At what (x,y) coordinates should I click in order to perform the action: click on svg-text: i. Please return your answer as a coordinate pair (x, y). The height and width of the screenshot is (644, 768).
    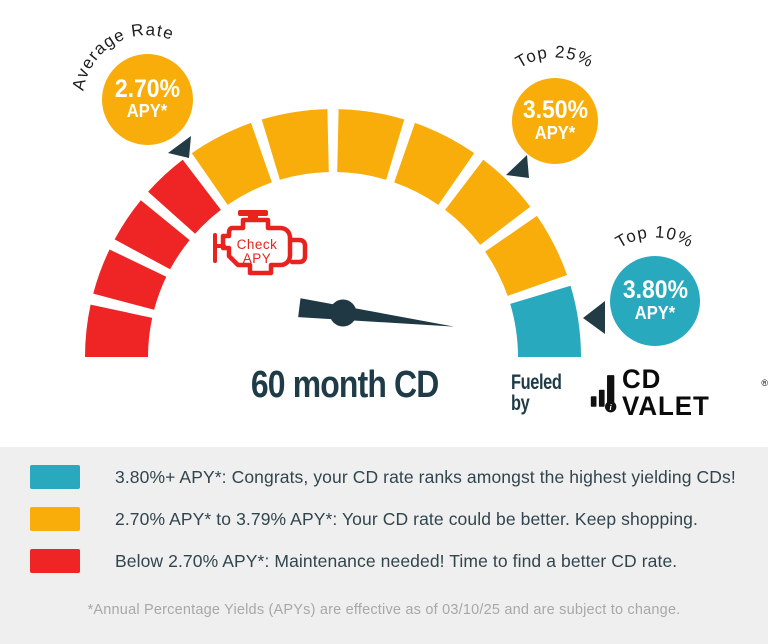
    Looking at the image, I should click on (611, 407).